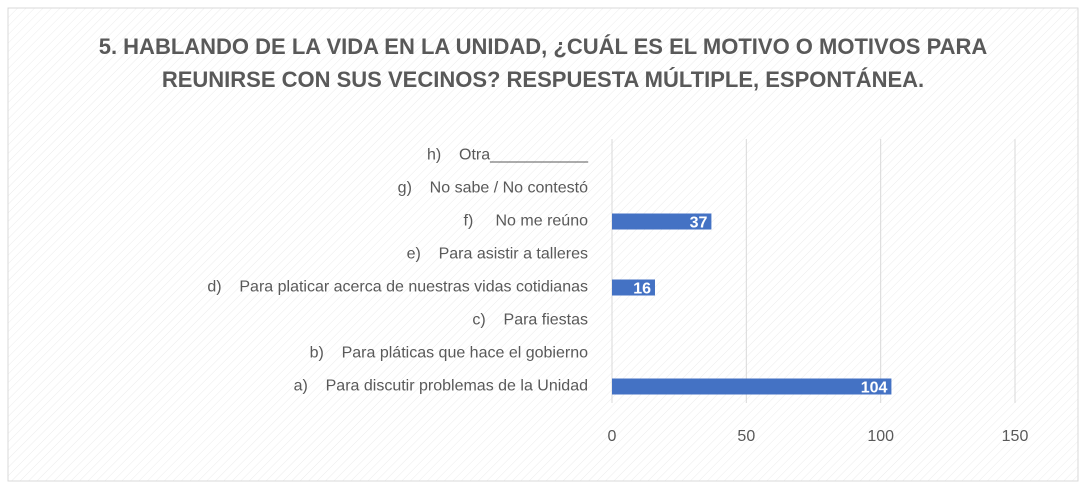 Image resolution: width=1086 pixels, height=489 pixels. What do you see at coordinates (874, 388) in the screenshot?
I see `data-label: 104` at bounding box center [874, 388].